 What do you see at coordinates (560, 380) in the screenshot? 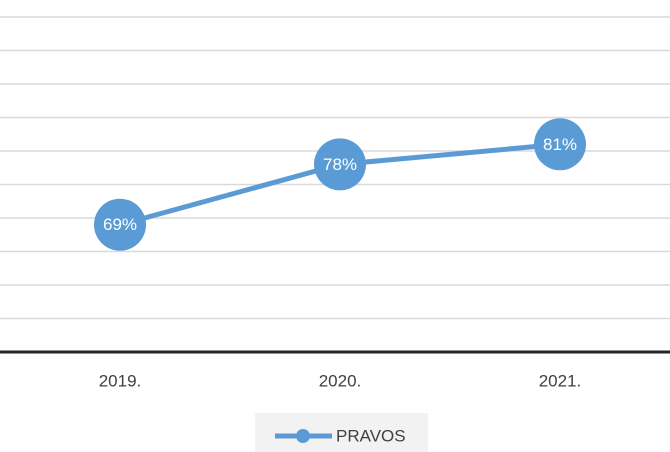
I see `x-tick-label: 2021.` at bounding box center [560, 380].